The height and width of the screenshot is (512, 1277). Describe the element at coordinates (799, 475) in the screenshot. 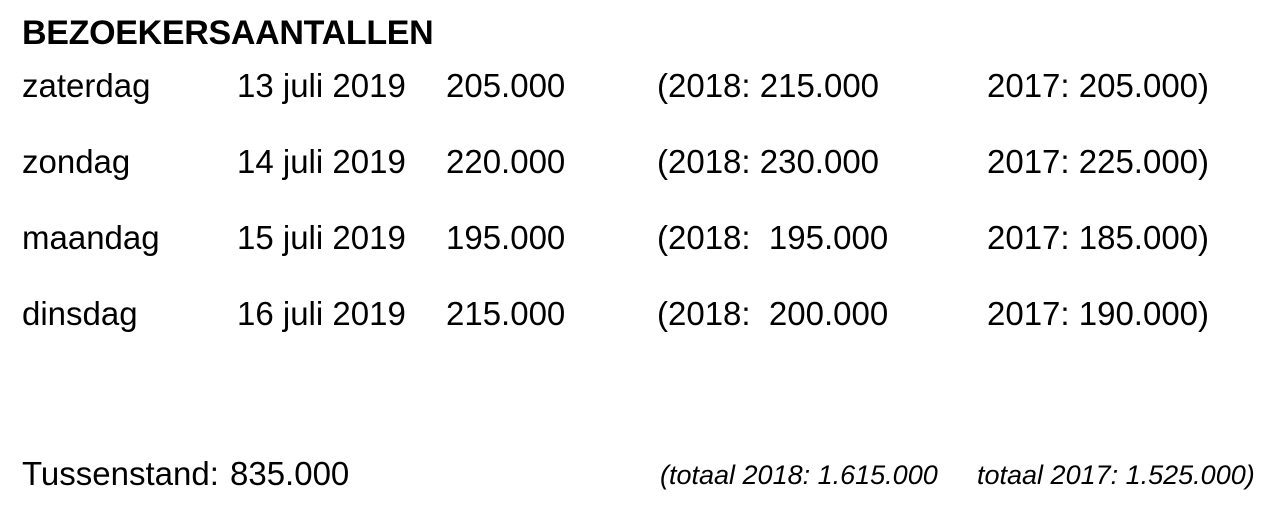

I see `summary-total-2018: (totaal 2018: 1.615.000` at that location.